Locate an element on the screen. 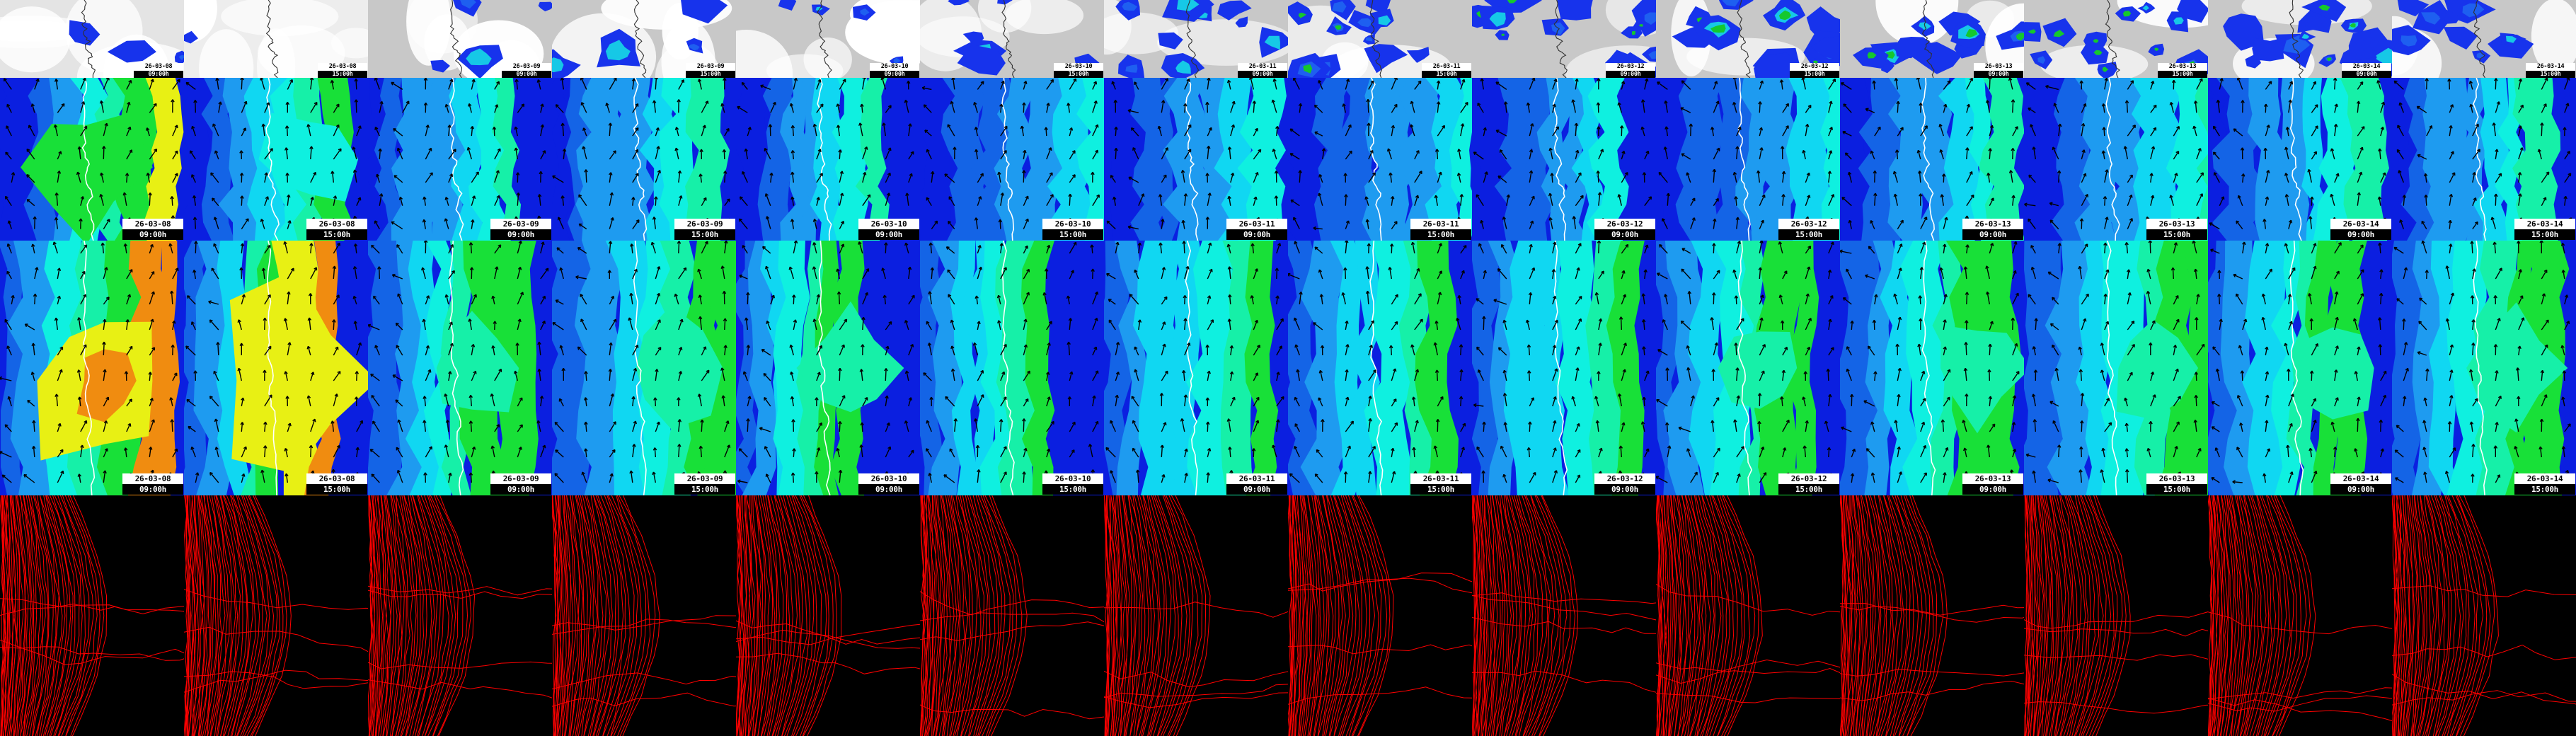 The height and width of the screenshot is (736, 2576). panel-timestamp: 26-03-11 15:00h is located at coordinates (1441, 484).